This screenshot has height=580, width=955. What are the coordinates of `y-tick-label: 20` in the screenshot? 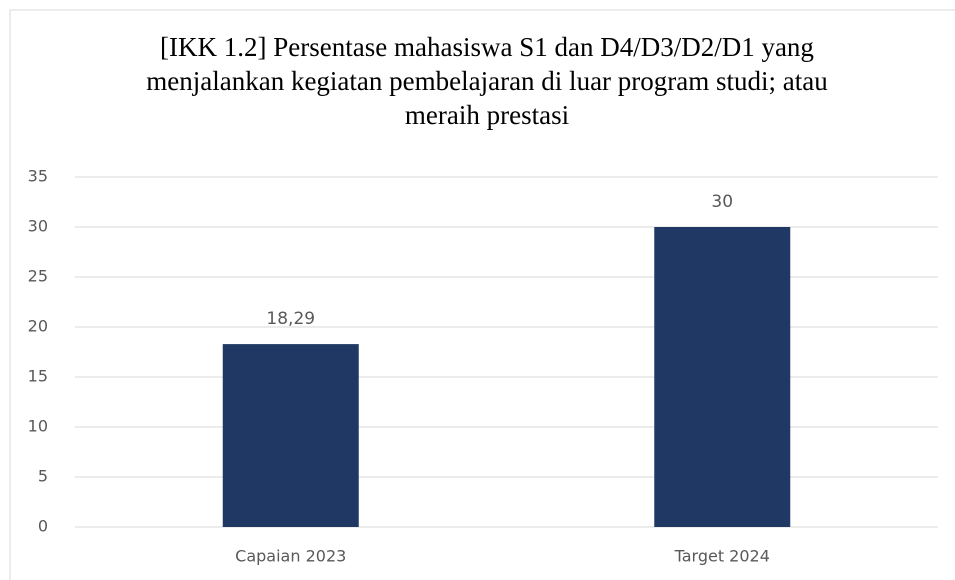 It's located at (38, 326).